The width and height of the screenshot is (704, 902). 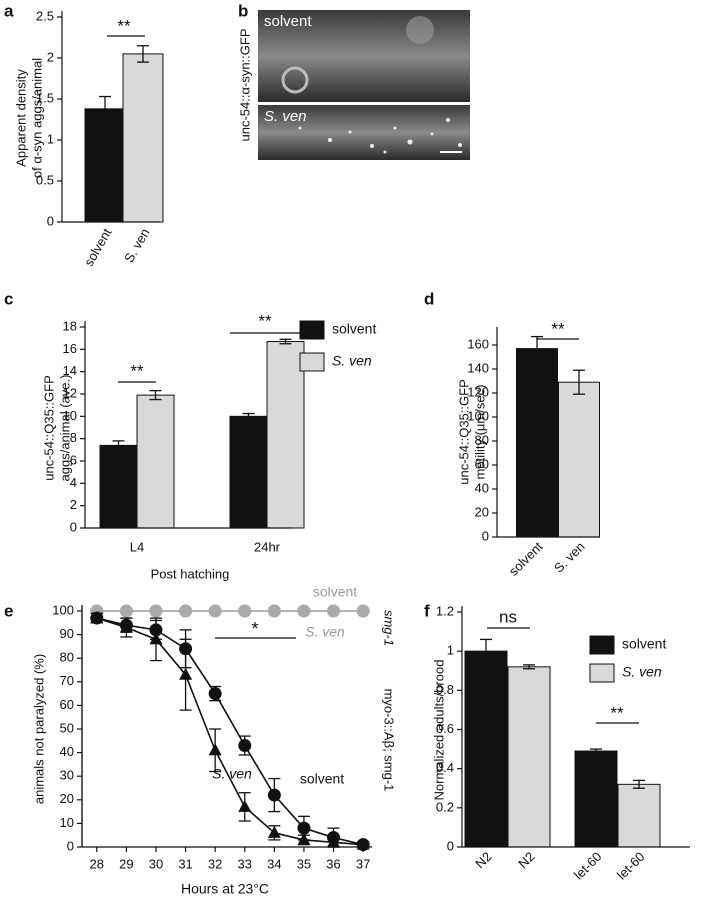 I want to click on image-top, so click(x=364, y=56).